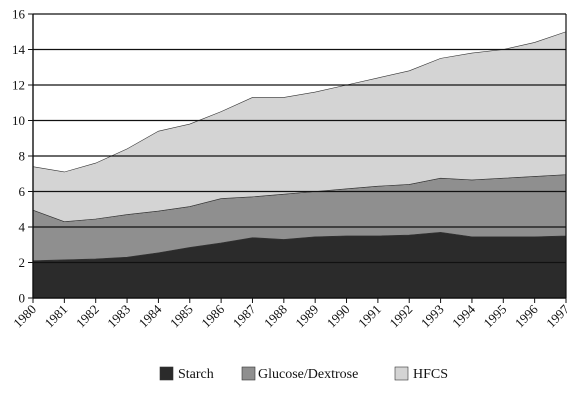  Describe the element at coordinates (150, 315) in the screenshot. I see `x-tick-label: 1984` at that location.